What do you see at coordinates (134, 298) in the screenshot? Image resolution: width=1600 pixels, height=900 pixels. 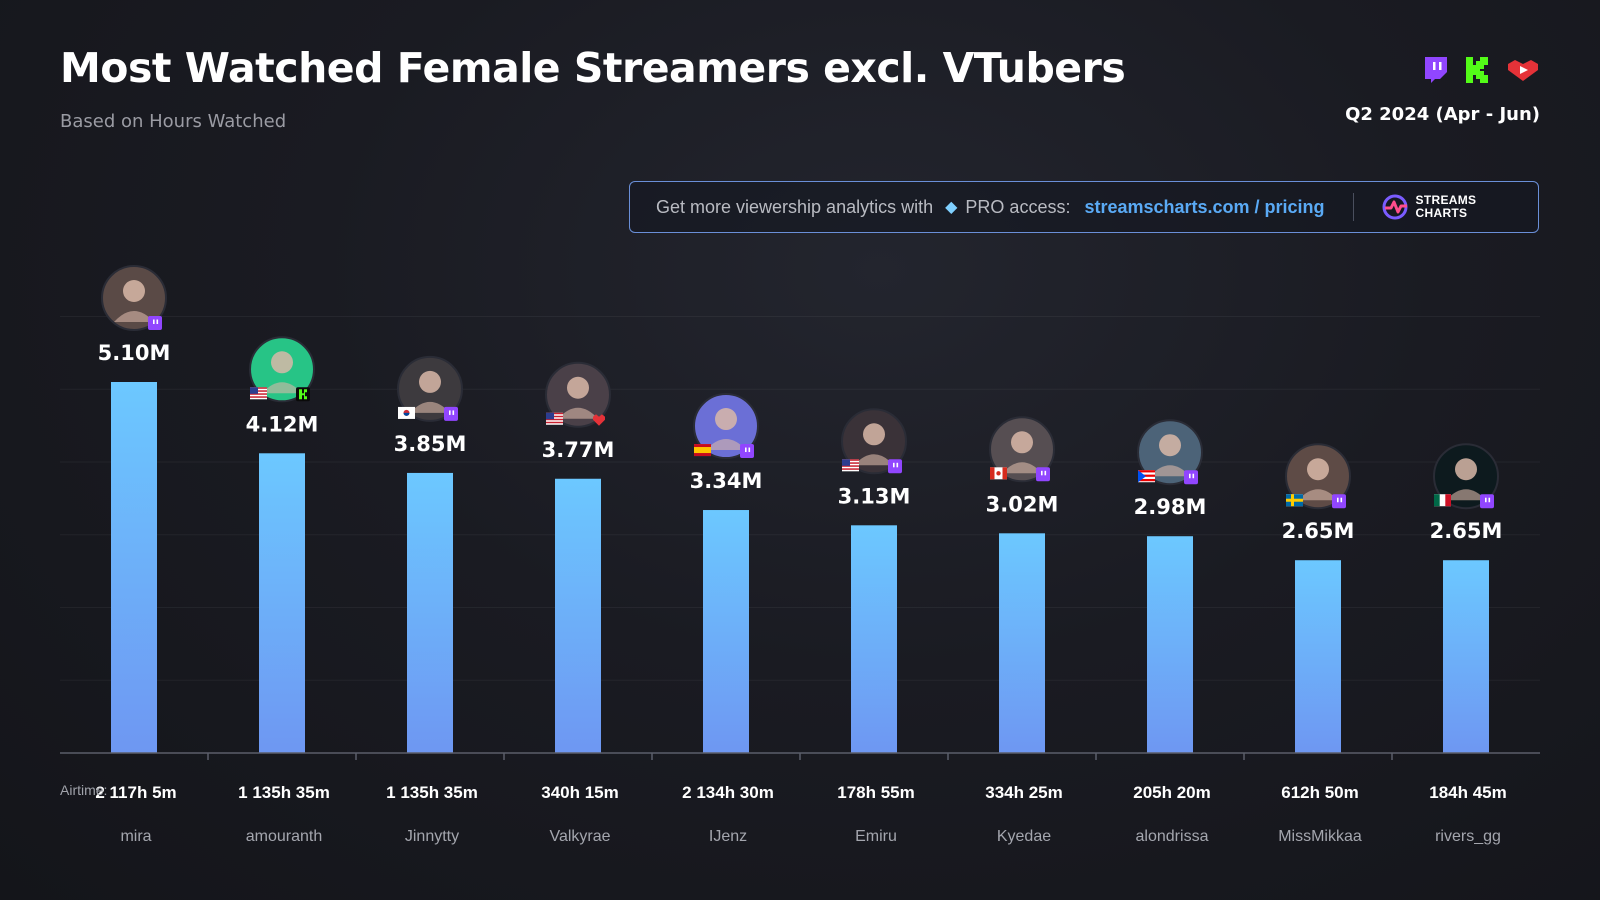 I see `streamer-avatar-mira` at bounding box center [134, 298].